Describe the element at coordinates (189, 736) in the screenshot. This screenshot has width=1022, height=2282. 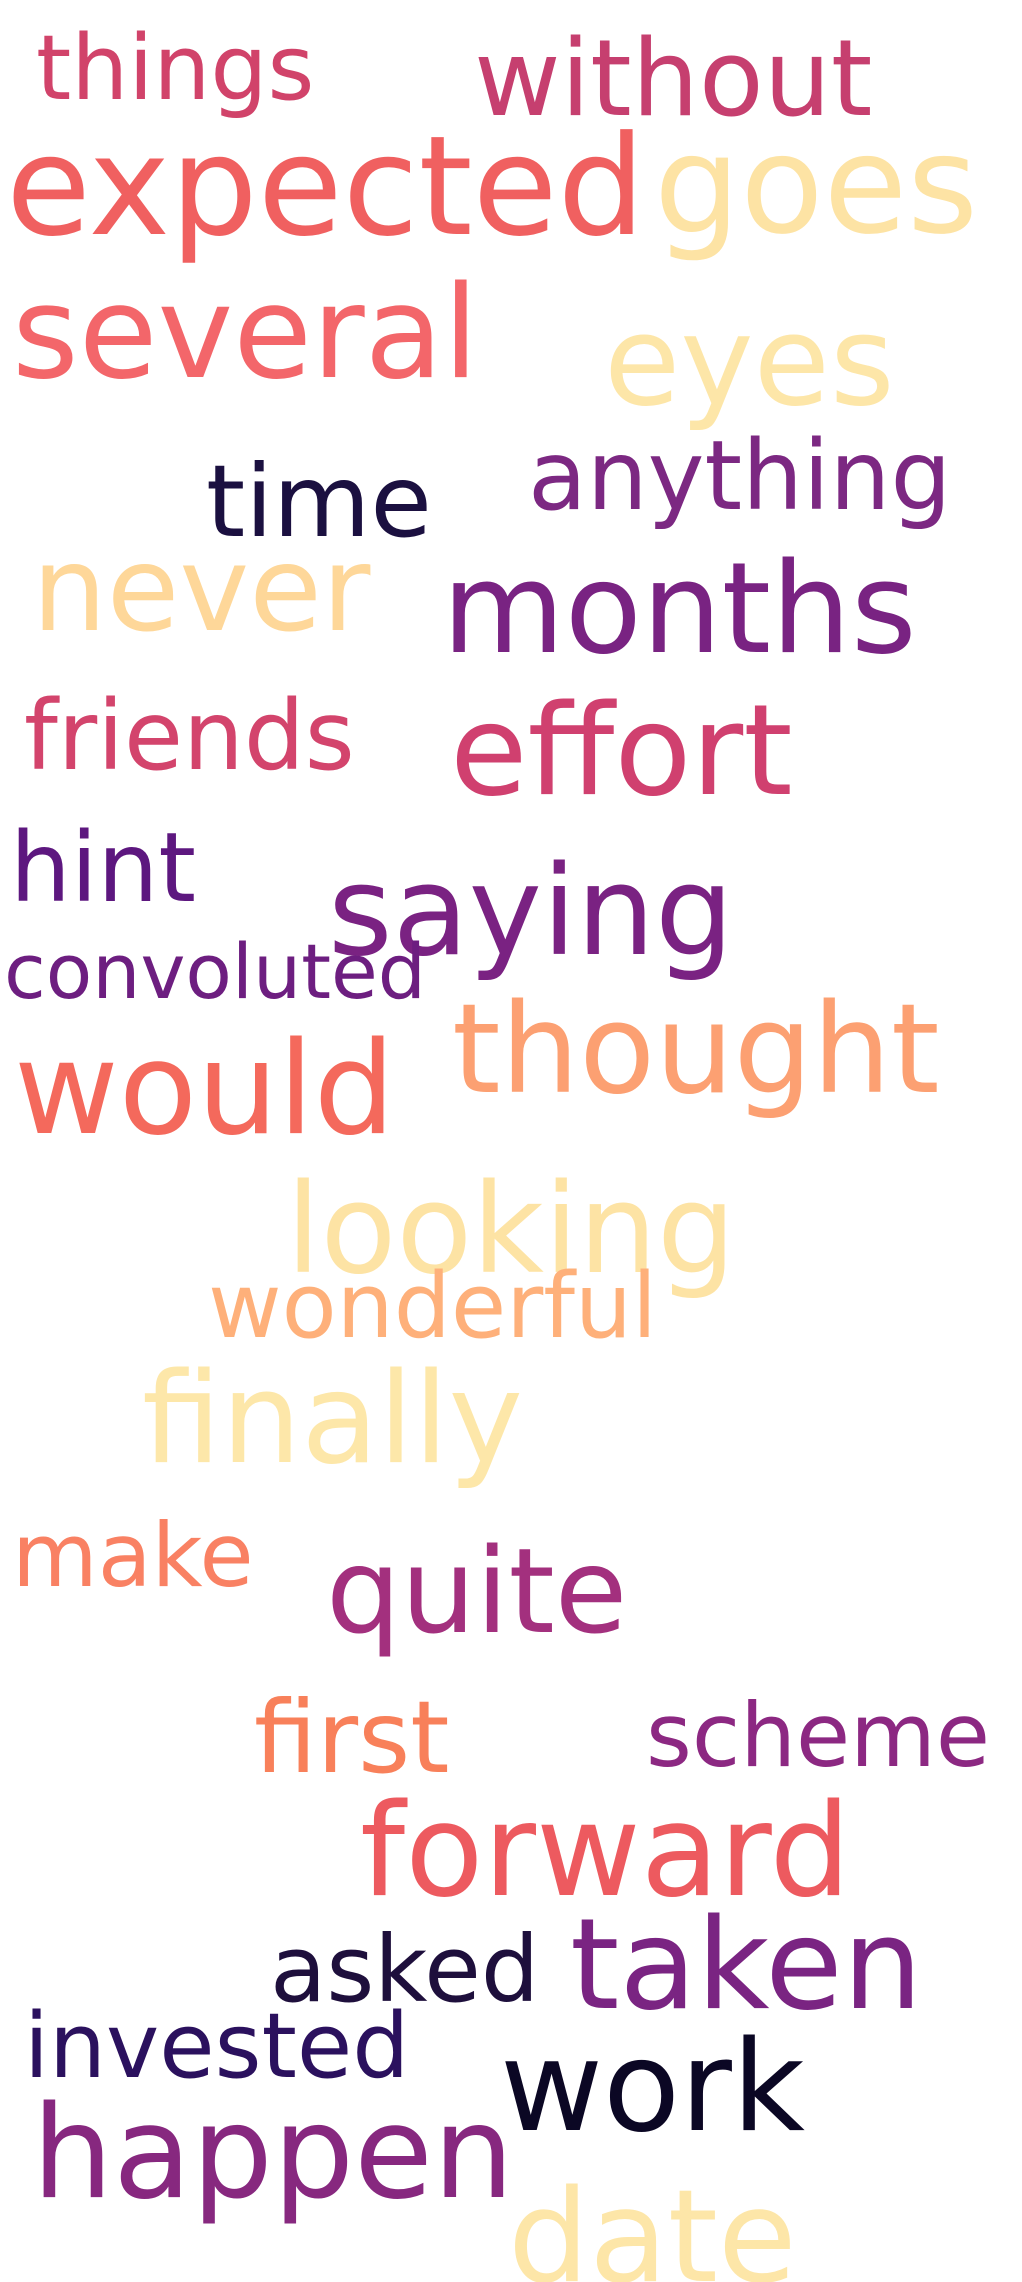
I see `word-friends: friends` at that location.